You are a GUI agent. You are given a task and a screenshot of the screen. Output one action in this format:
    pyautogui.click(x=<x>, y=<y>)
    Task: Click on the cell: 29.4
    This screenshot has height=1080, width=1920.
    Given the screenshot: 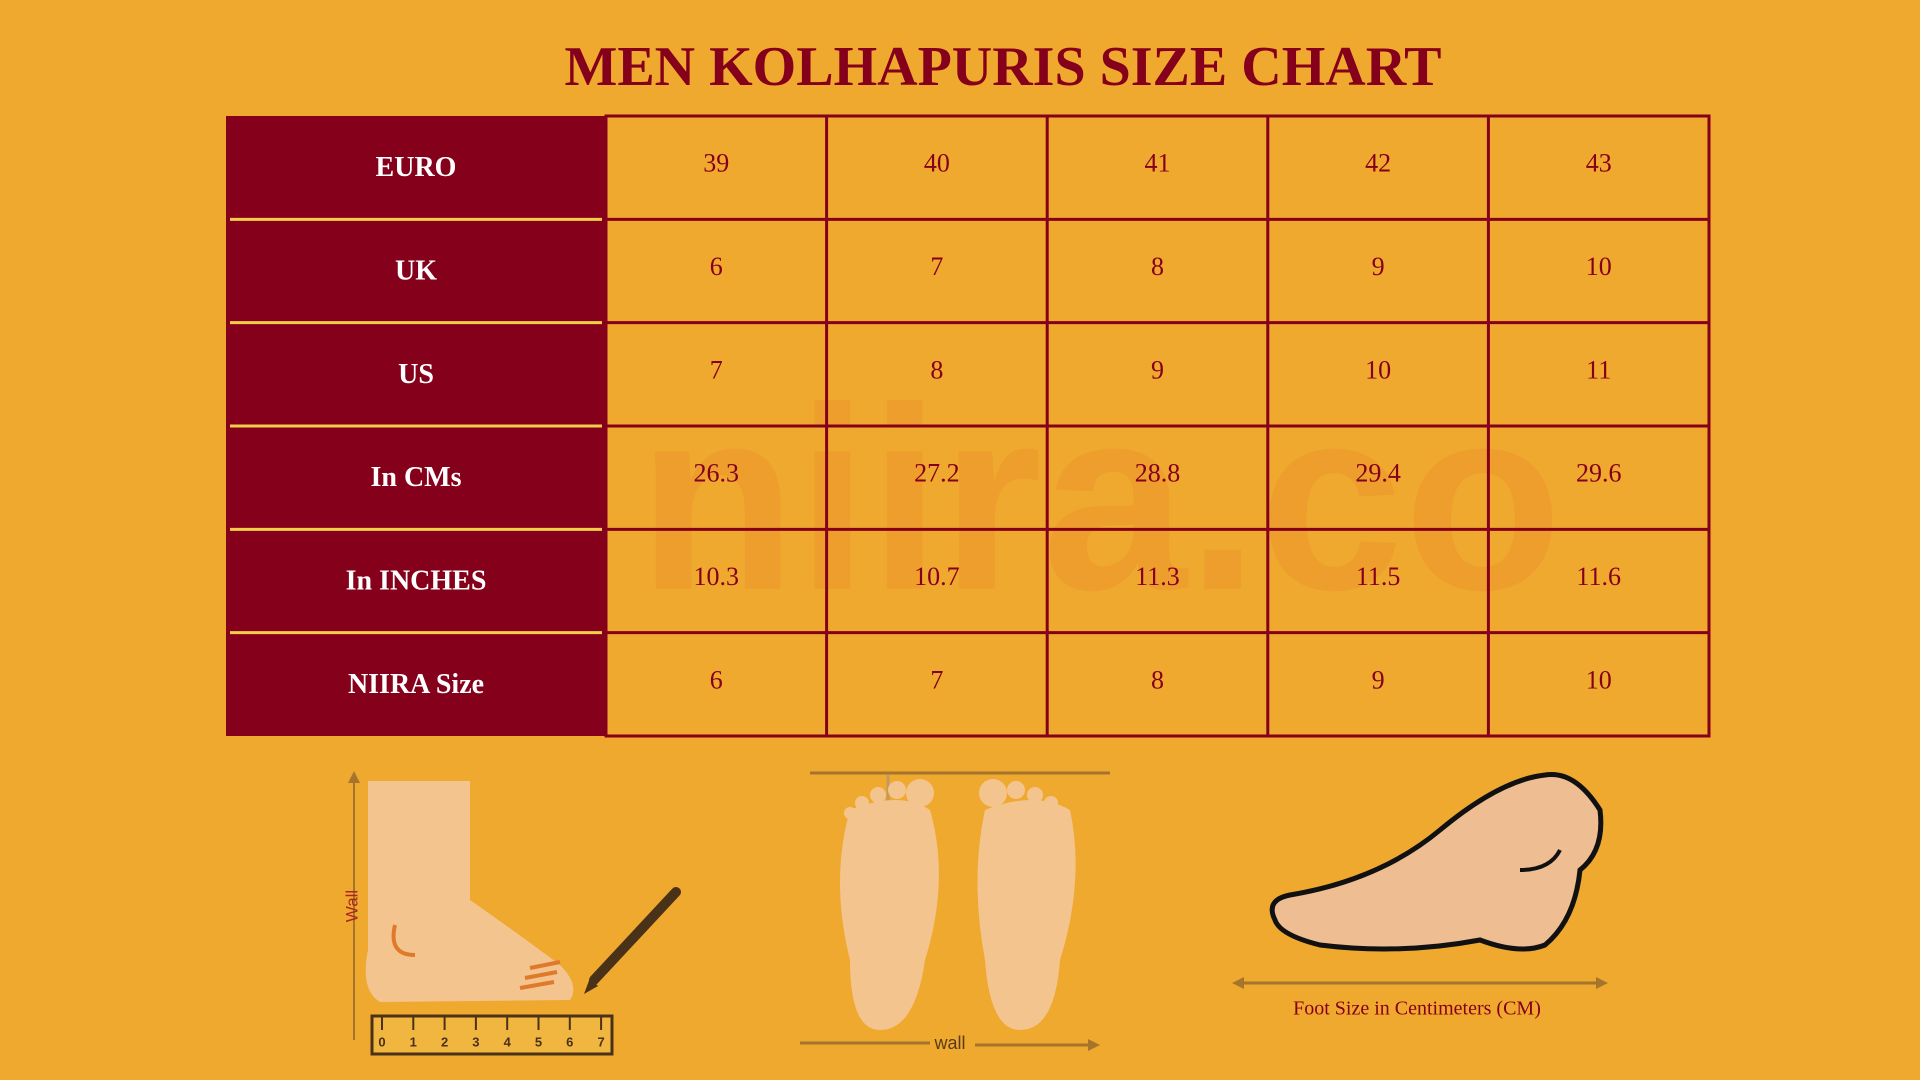 What is the action you would take?
    pyautogui.click(x=1378, y=473)
    